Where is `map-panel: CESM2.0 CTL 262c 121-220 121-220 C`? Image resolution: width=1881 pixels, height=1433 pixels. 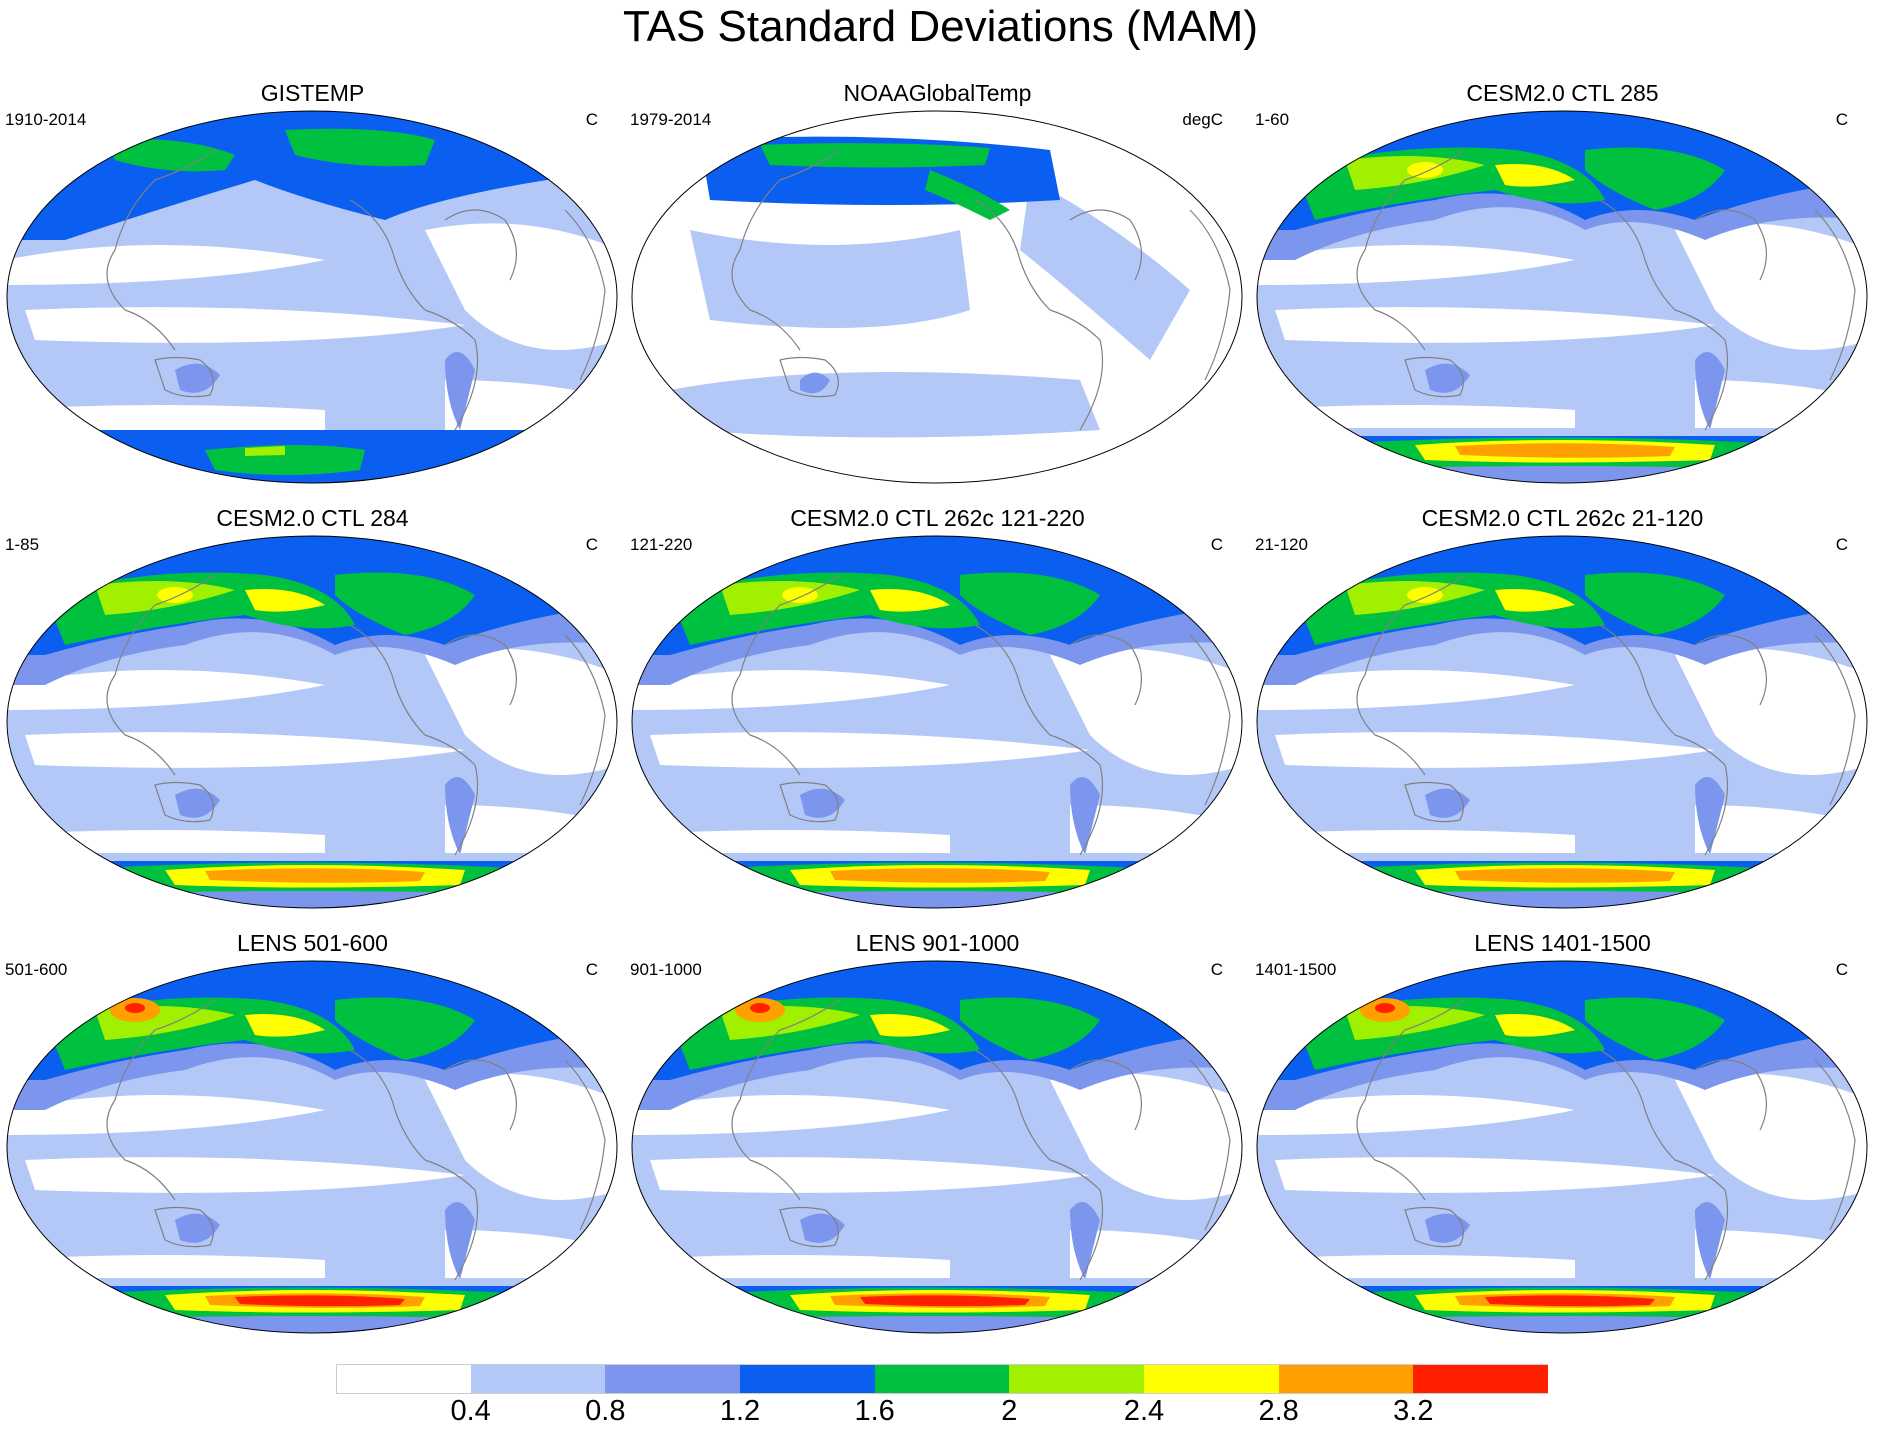 map-panel: CESM2.0 CTL 262c 121-220 121-220 C is located at coordinates (937, 707).